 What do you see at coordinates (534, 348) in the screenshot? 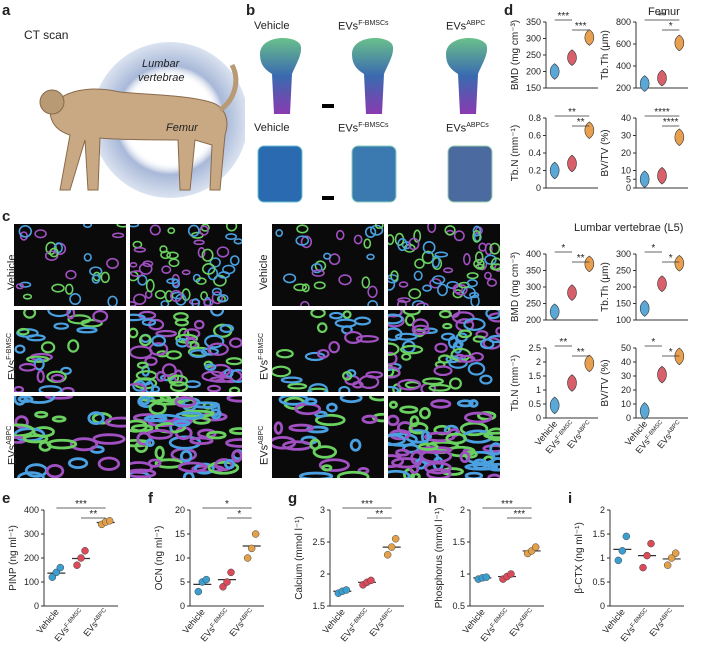
I see `ytick-label-d-lum-tbn: 2.5` at bounding box center [534, 348].